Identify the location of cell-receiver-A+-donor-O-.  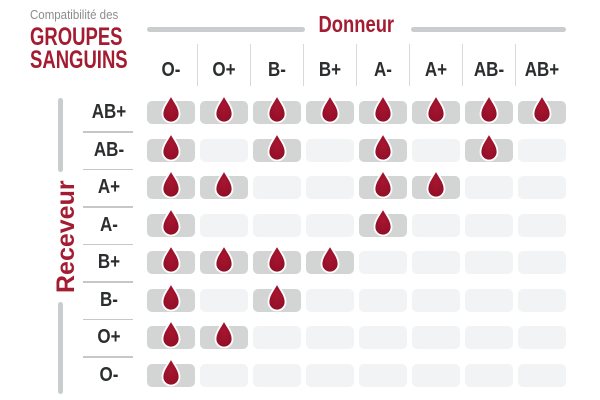
(171, 184).